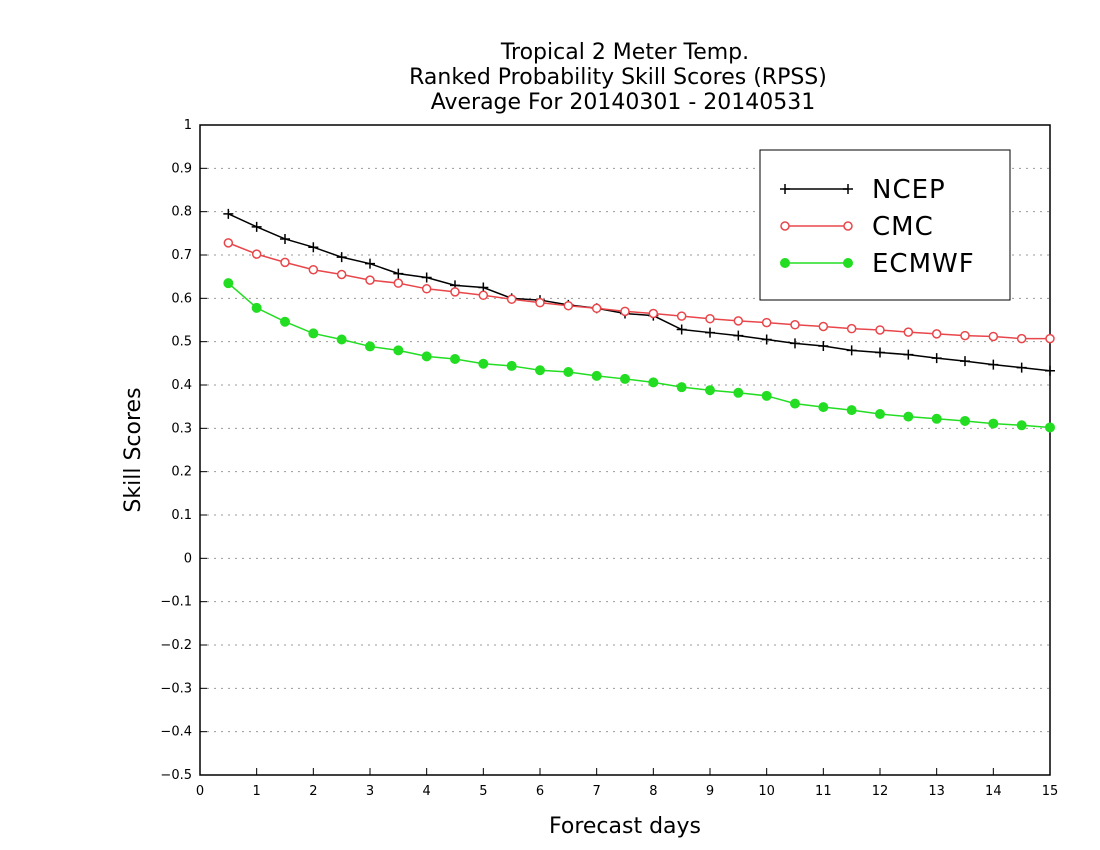  I want to click on legend: NCEP CMC ECMWF, so click(885, 225).